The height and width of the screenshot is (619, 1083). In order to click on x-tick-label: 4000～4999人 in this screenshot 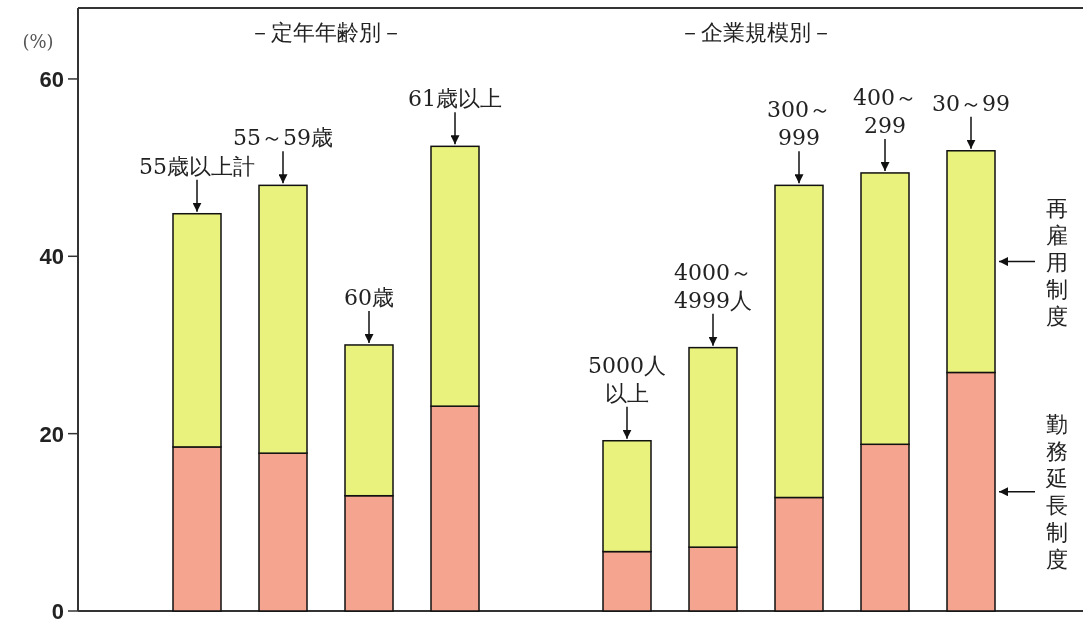, I will do `click(713, 286)`.